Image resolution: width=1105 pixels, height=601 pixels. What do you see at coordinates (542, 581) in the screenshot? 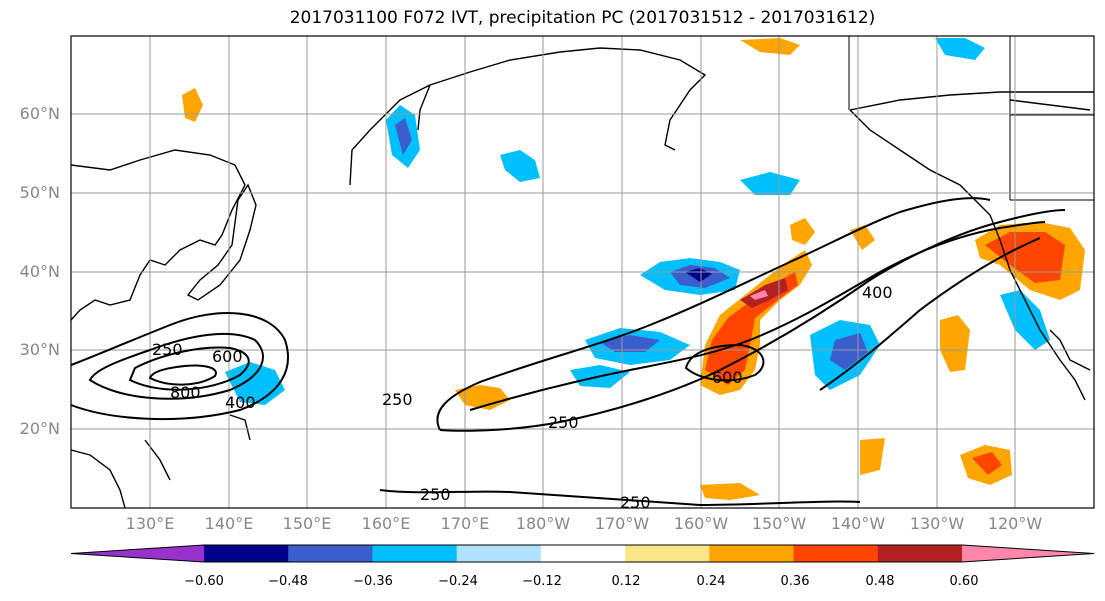
I see `colorbar-label-4: −0.12` at bounding box center [542, 581].